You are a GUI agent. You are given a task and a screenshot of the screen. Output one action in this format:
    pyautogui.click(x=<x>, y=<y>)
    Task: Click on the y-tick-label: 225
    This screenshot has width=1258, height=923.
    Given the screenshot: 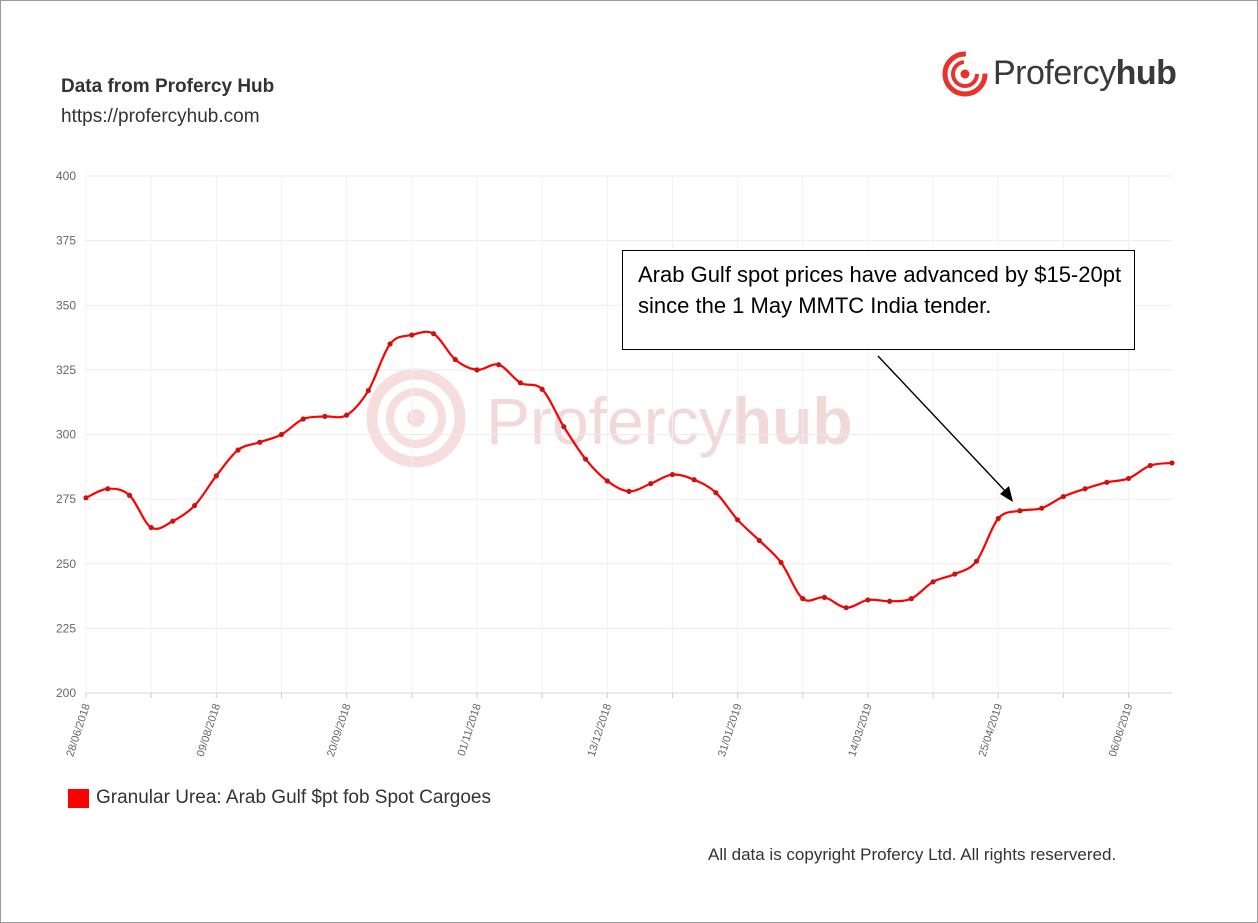 What is the action you would take?
    pyautogui.click(x=66, y=628)
    